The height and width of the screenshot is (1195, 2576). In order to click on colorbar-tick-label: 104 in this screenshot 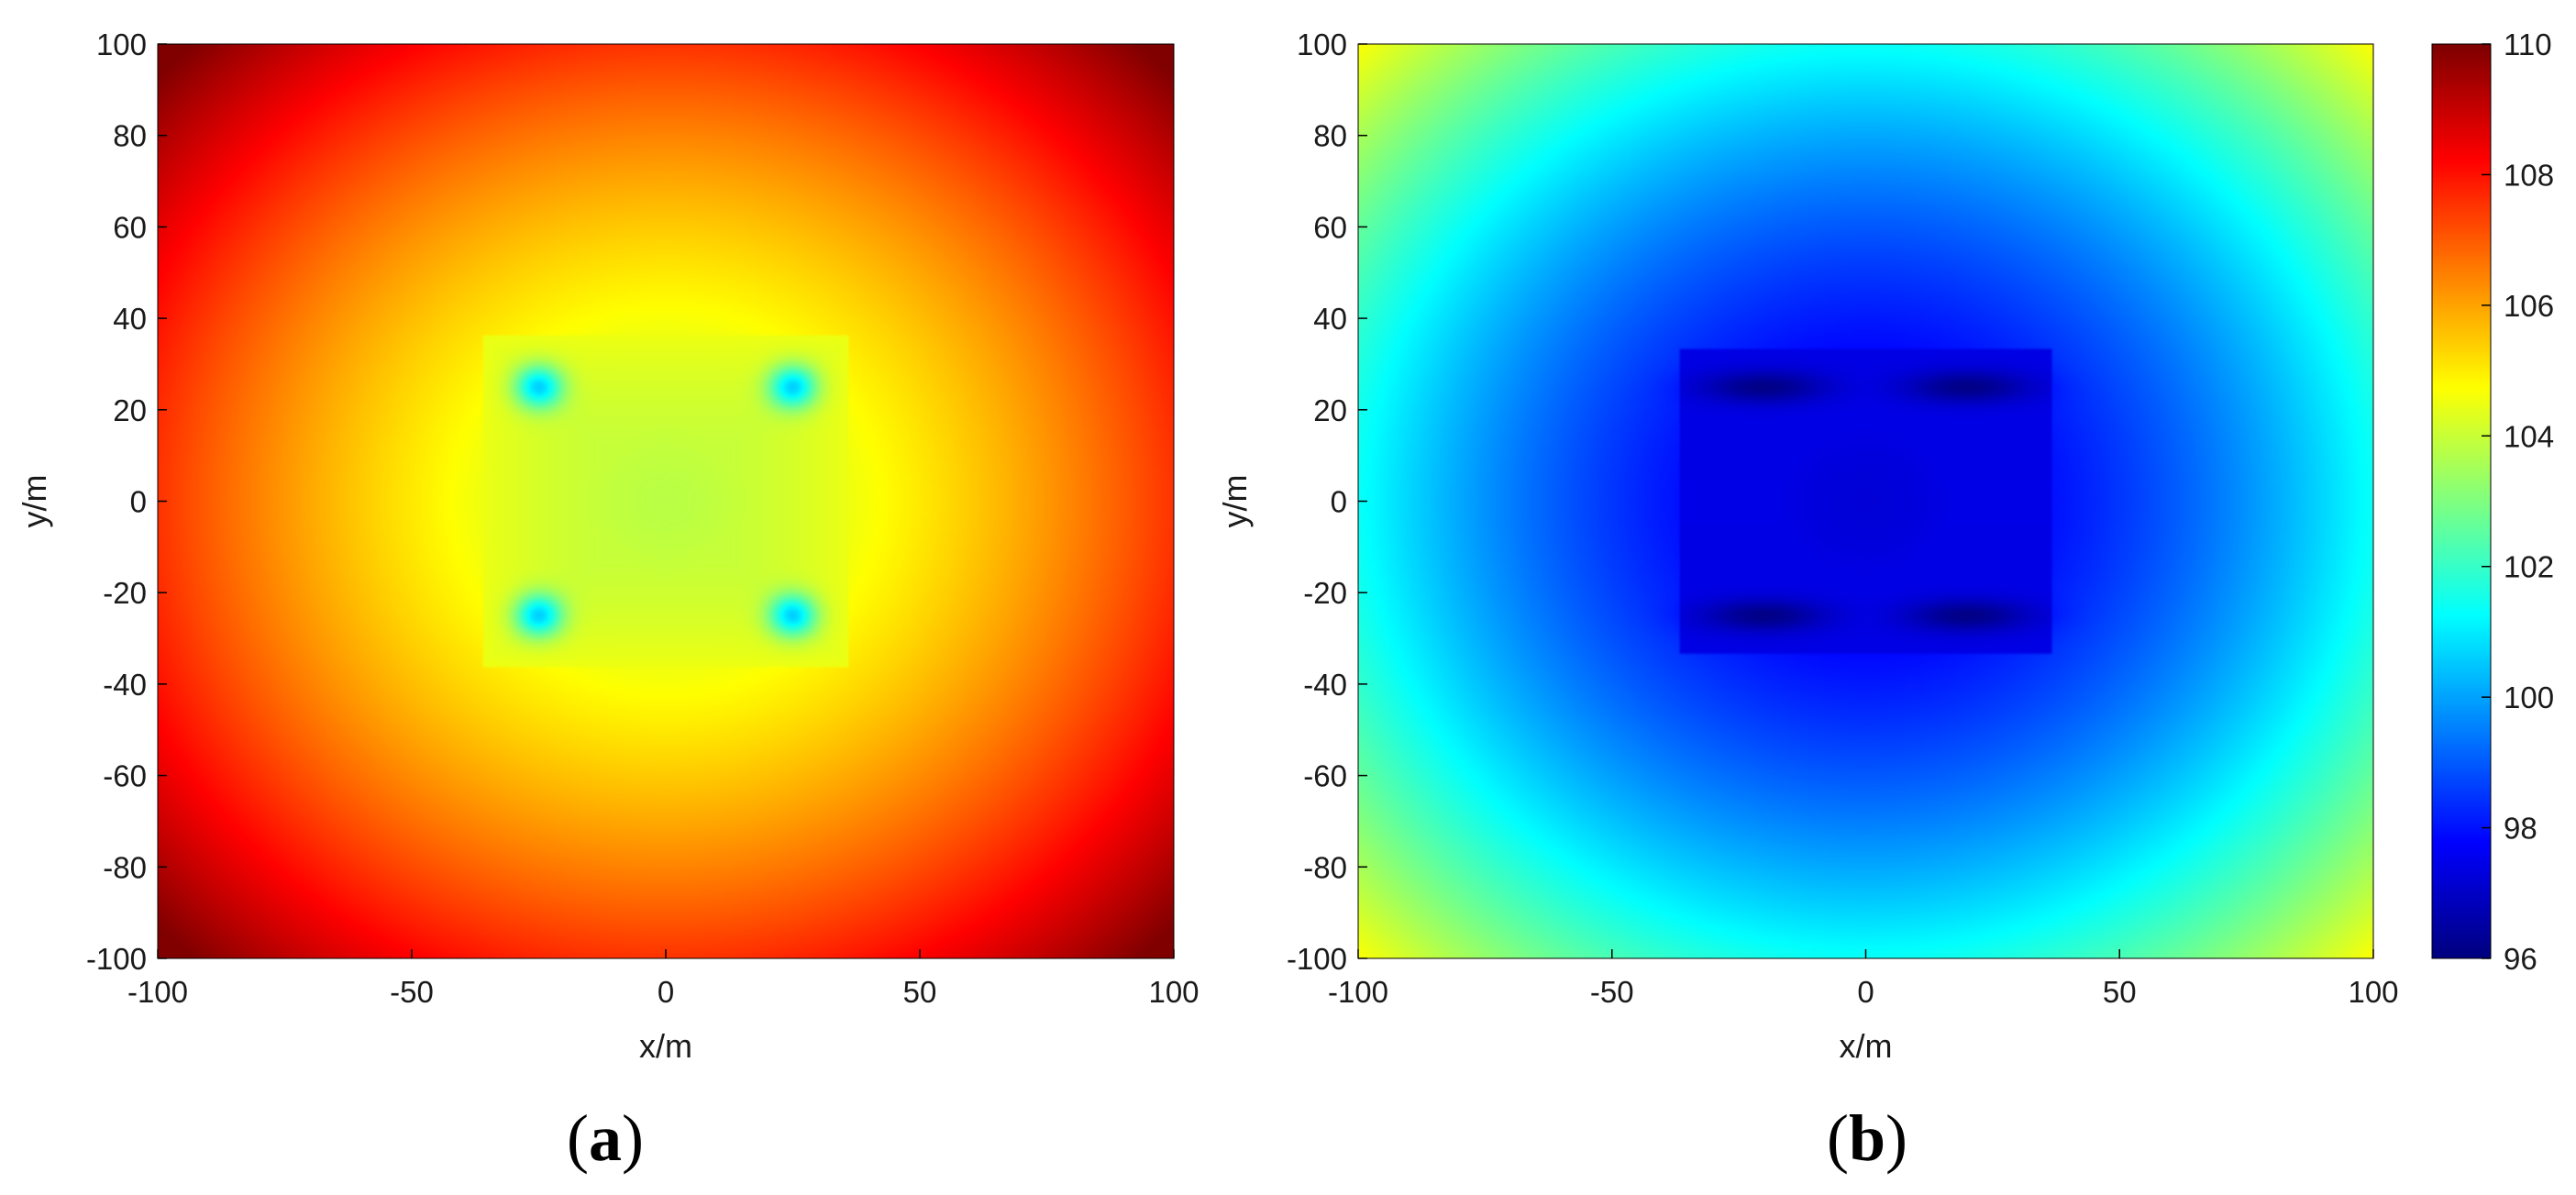, I will do `click(2529, 436)`.